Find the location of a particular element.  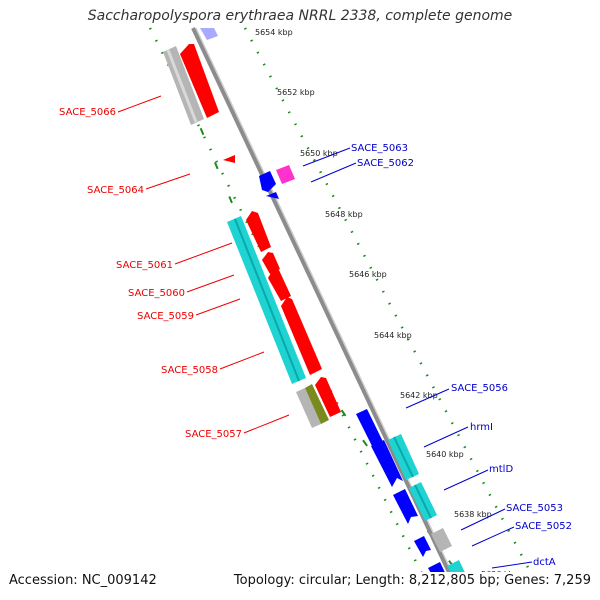

label-sace-5052: SACE_5052 is located at coordinates (543, 526).